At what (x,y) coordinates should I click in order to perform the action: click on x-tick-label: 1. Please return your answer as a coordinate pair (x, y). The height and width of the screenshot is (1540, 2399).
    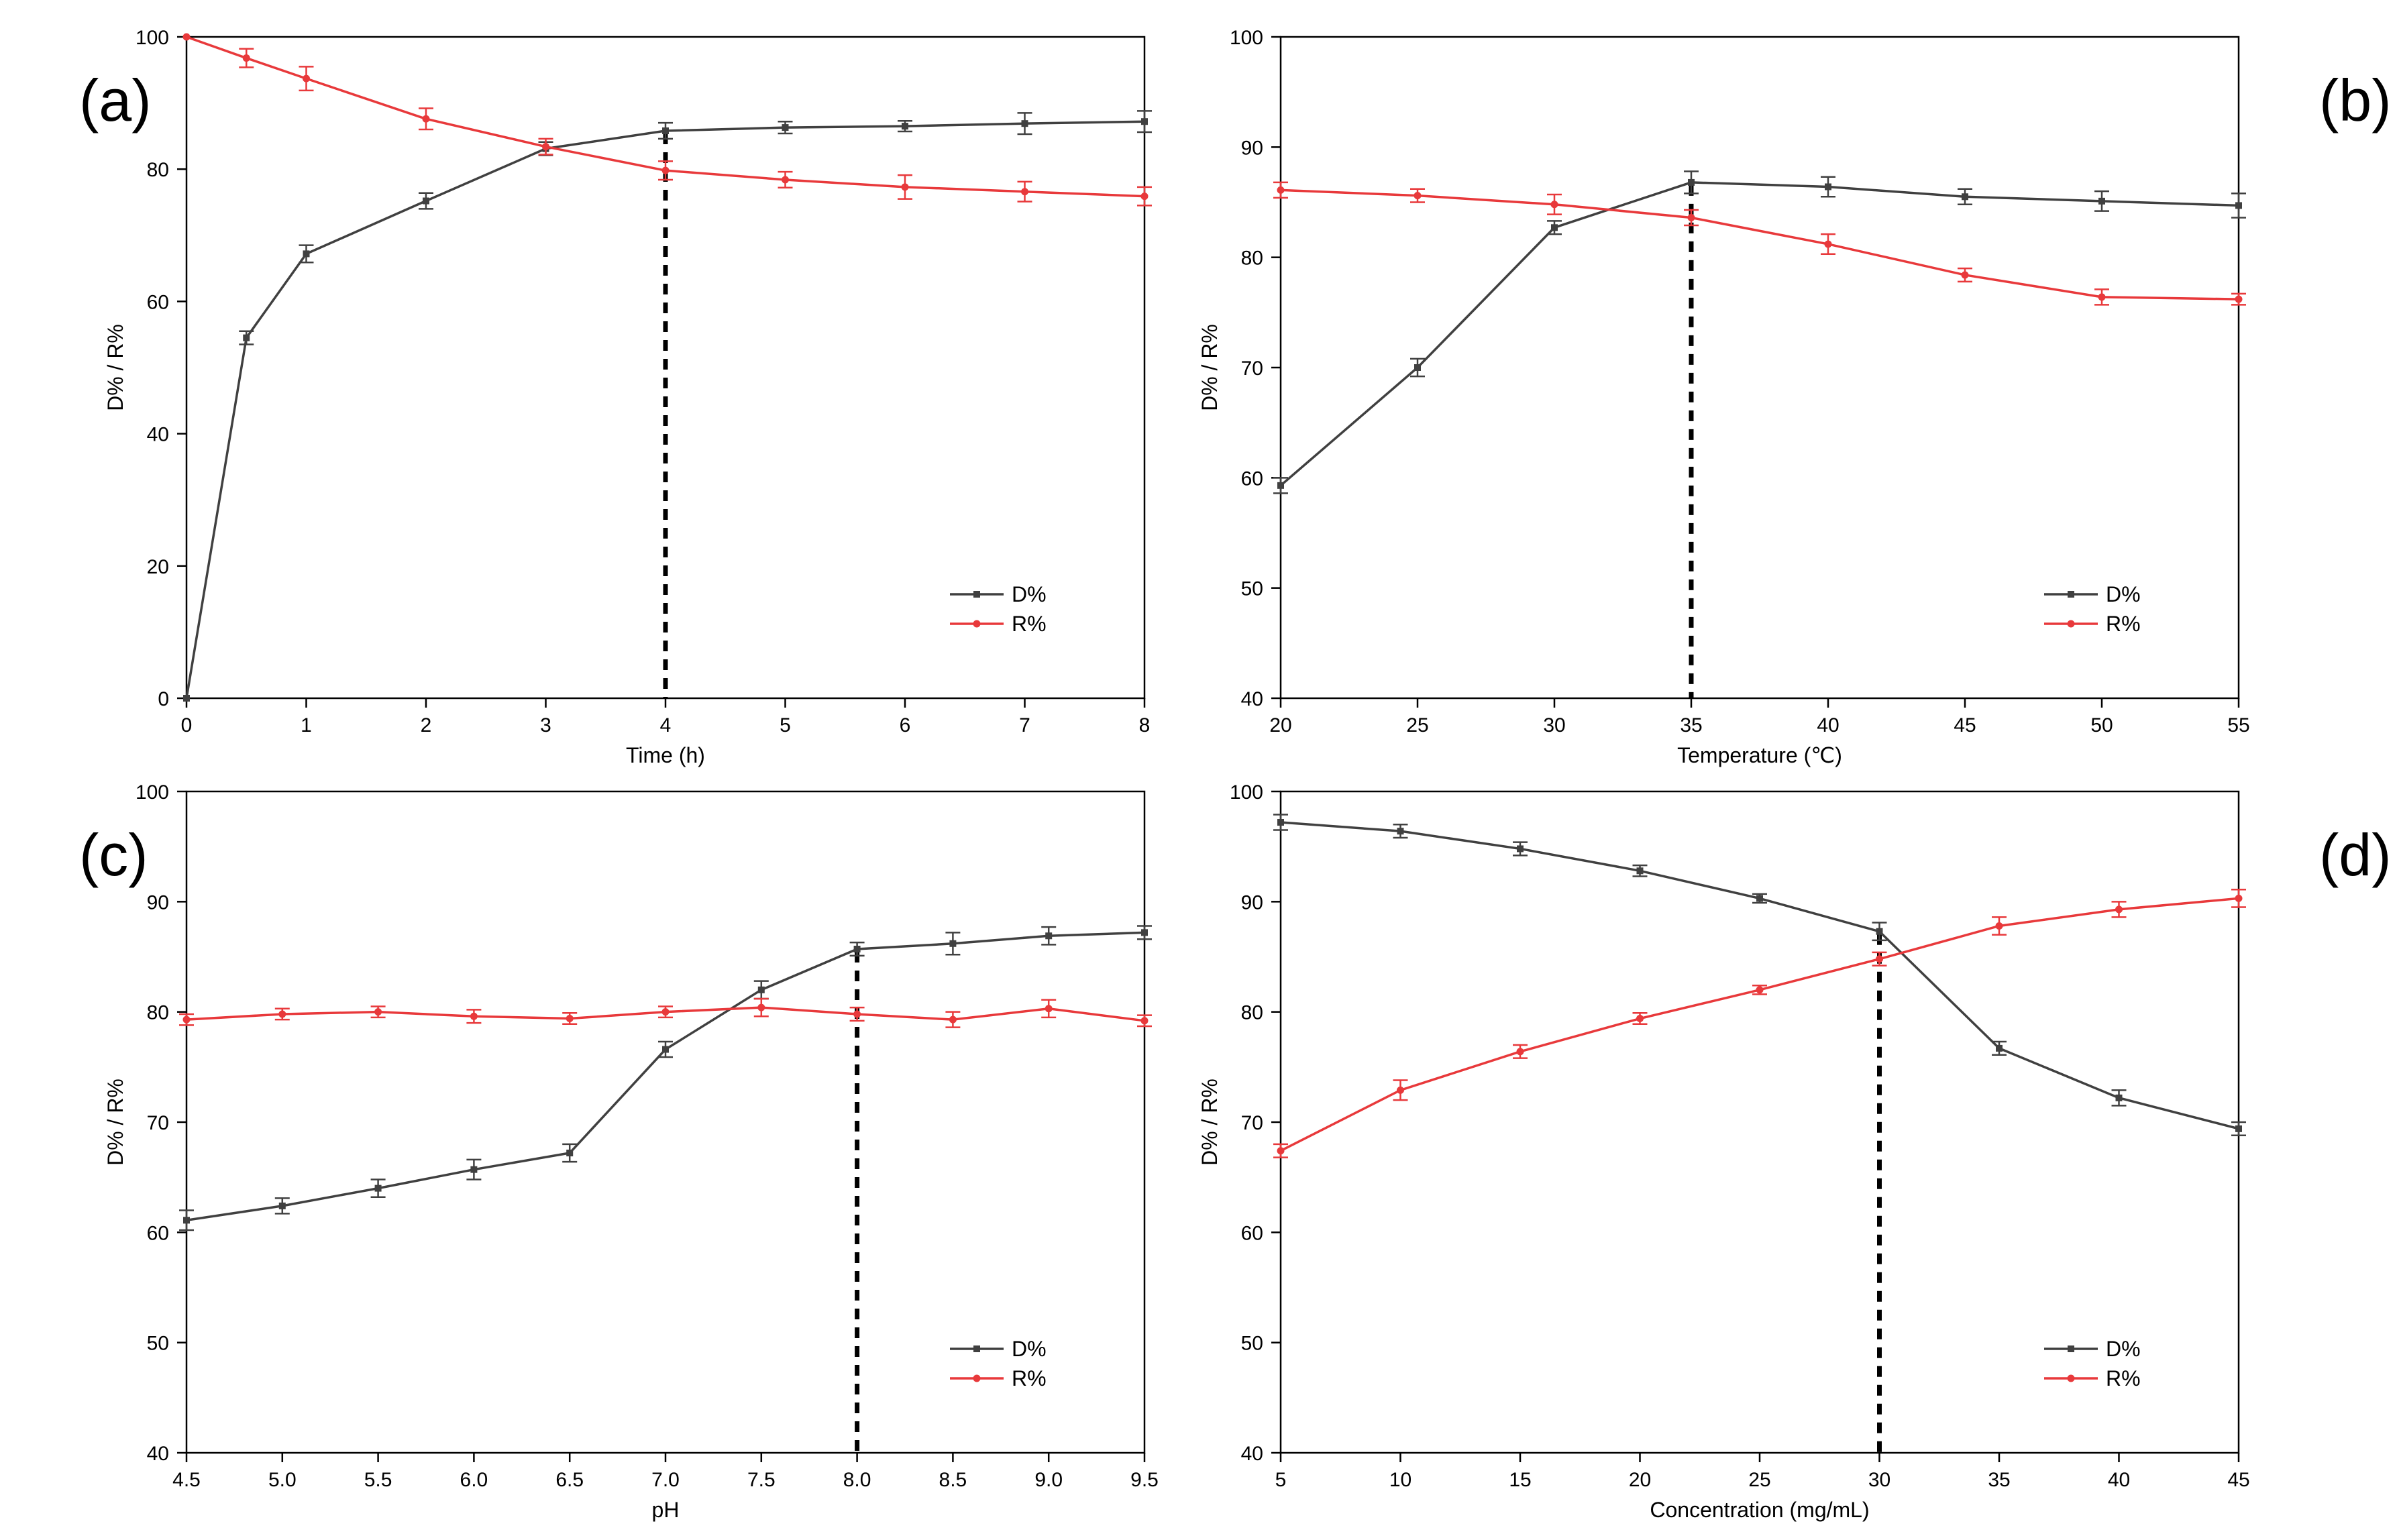
    Looking at the image, I should click on (306, 725).